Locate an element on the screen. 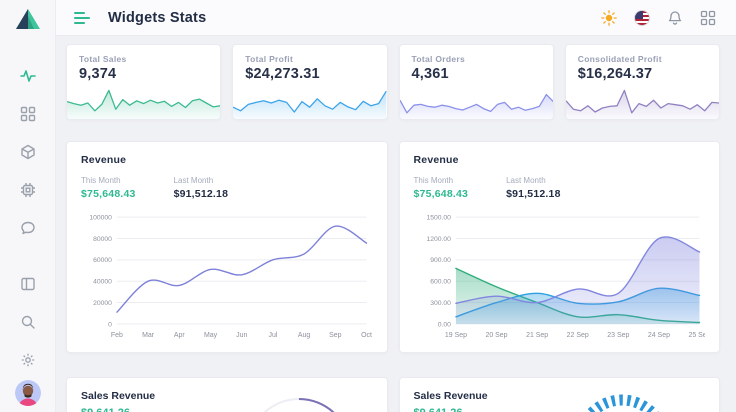 The image size is (736, 412). svg-text: Aug is located at coordinates (304, 335).